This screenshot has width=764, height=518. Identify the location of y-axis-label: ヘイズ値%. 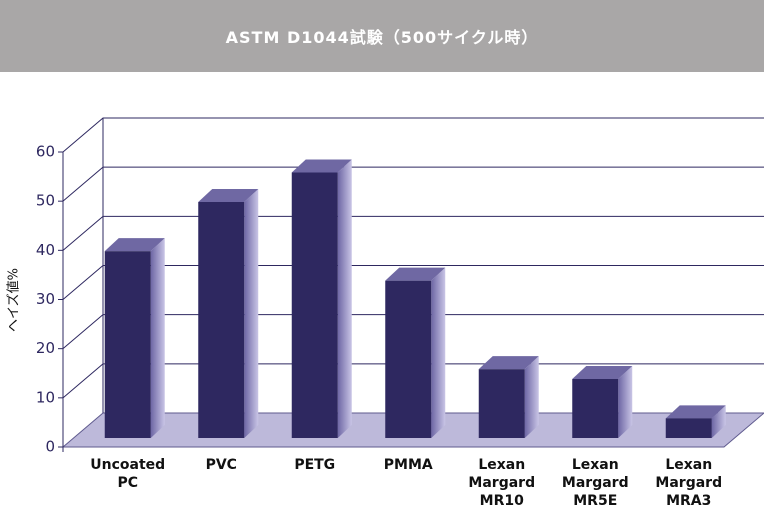
(14, 300).